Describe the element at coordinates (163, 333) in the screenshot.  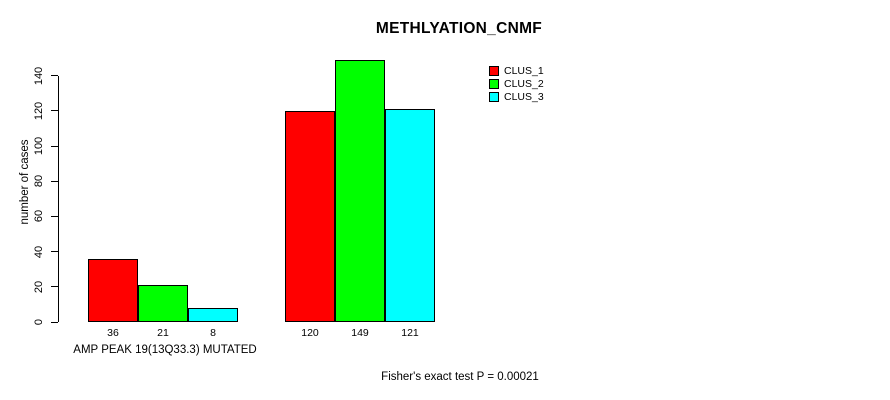
I see `bar-value-label: 21` at that location.